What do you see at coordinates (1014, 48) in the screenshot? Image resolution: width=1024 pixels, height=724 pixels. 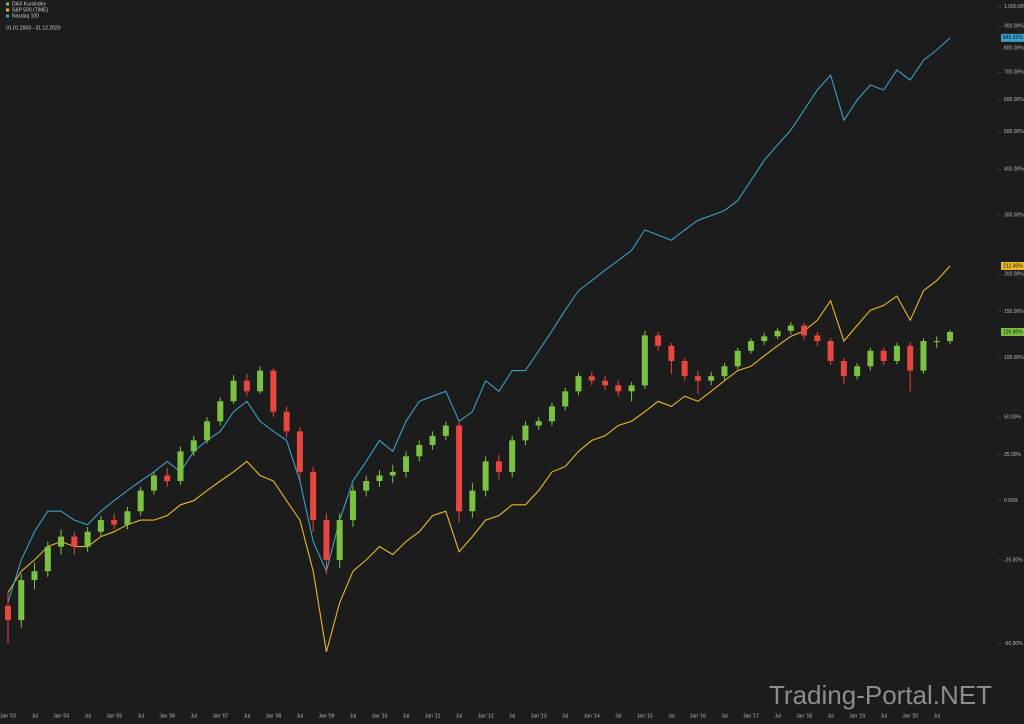 I see `y-tick-label: 800.00%` at bounding box center [1014, 48].